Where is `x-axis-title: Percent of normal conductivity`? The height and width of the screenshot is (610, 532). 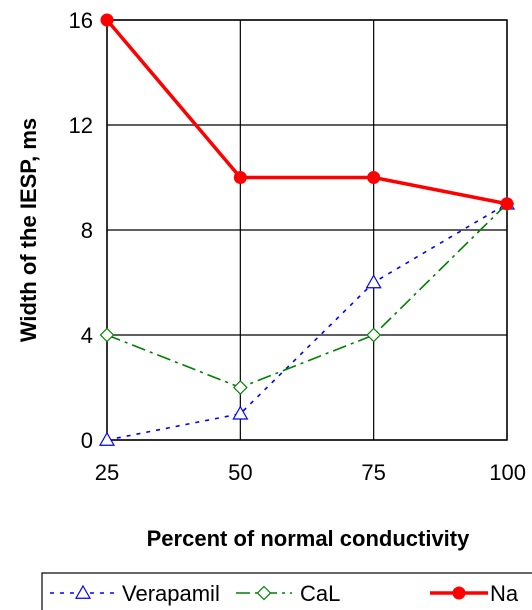 x-axis-title: Percent of normal conductivity is located at coordinates (308, 538).